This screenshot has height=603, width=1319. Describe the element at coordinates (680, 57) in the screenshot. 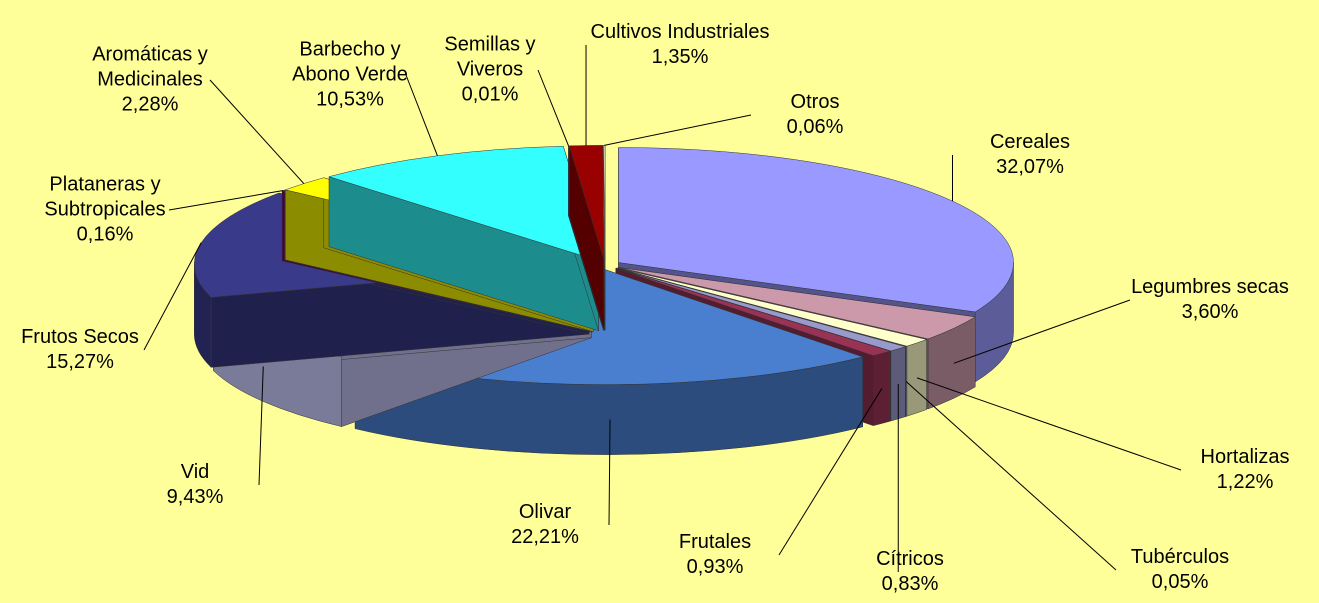

I see `value-label: 1,35%` at that location.